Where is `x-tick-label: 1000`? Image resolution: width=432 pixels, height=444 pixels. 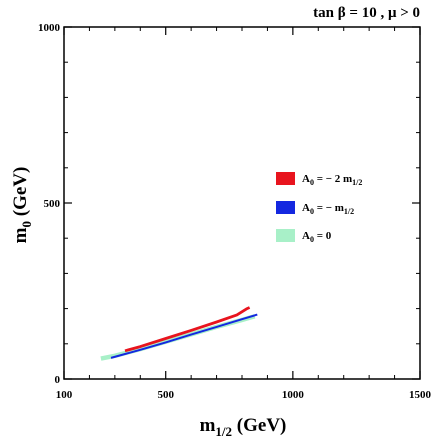 x-tick-label: 1000 is located at coordinates (293, 395).